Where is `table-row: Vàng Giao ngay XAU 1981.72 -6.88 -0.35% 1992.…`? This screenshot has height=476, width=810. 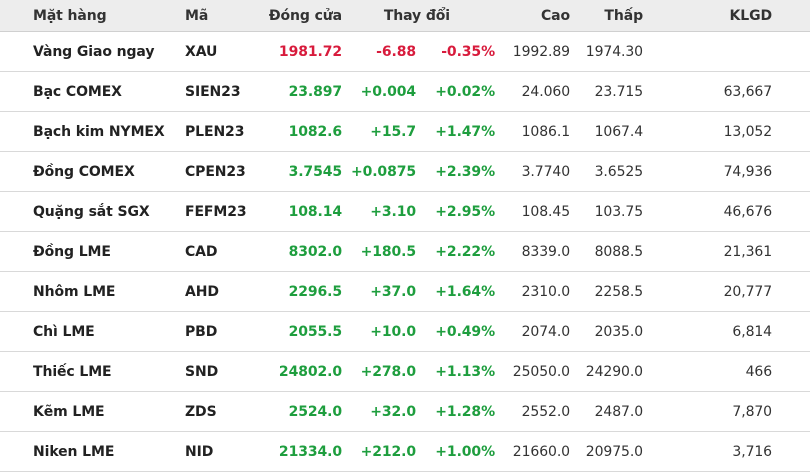 table-row: Vàng Giao ngay XAU 1981.72 -6.88 -0.35% 1992.… is located at coordinates (405, 52).